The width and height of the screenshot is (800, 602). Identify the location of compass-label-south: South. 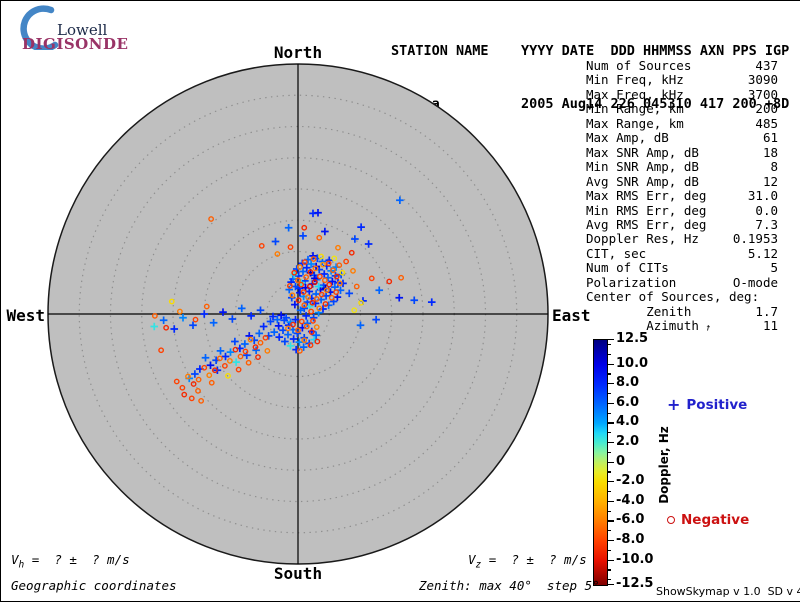
(298, 573).